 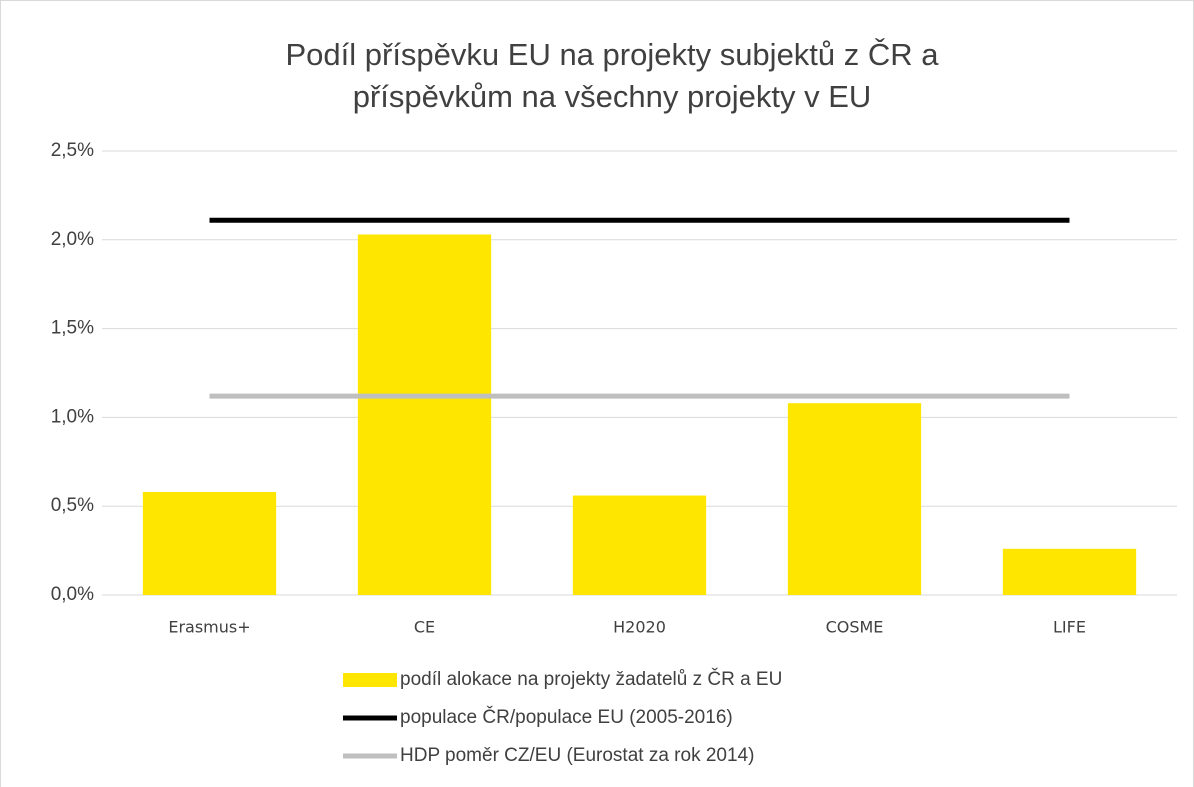 What do you see at coordinates (370, 680) in the screenshot?
I see `legend-swatch` at bounding box center [370, 680].